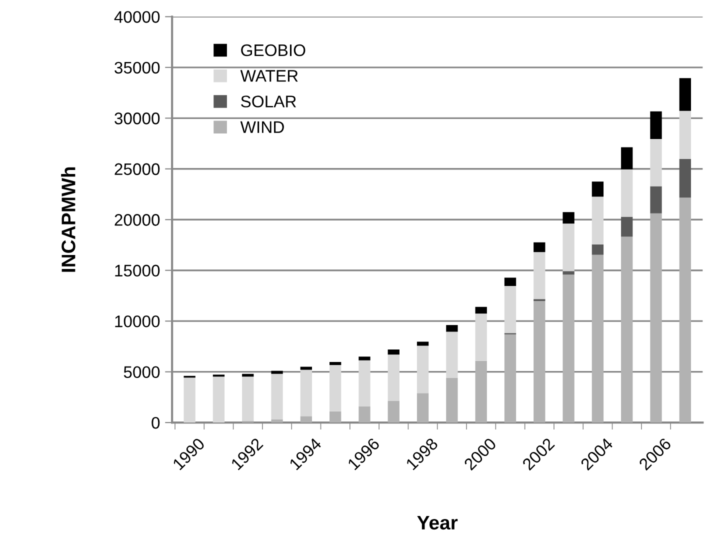 The height and width of the screenshot is (556, 717). What do you see at coordinates (68, 219) in the screenshot?
I see `y-axis-title: INCAPMWh` at bounding box center [68, 219].